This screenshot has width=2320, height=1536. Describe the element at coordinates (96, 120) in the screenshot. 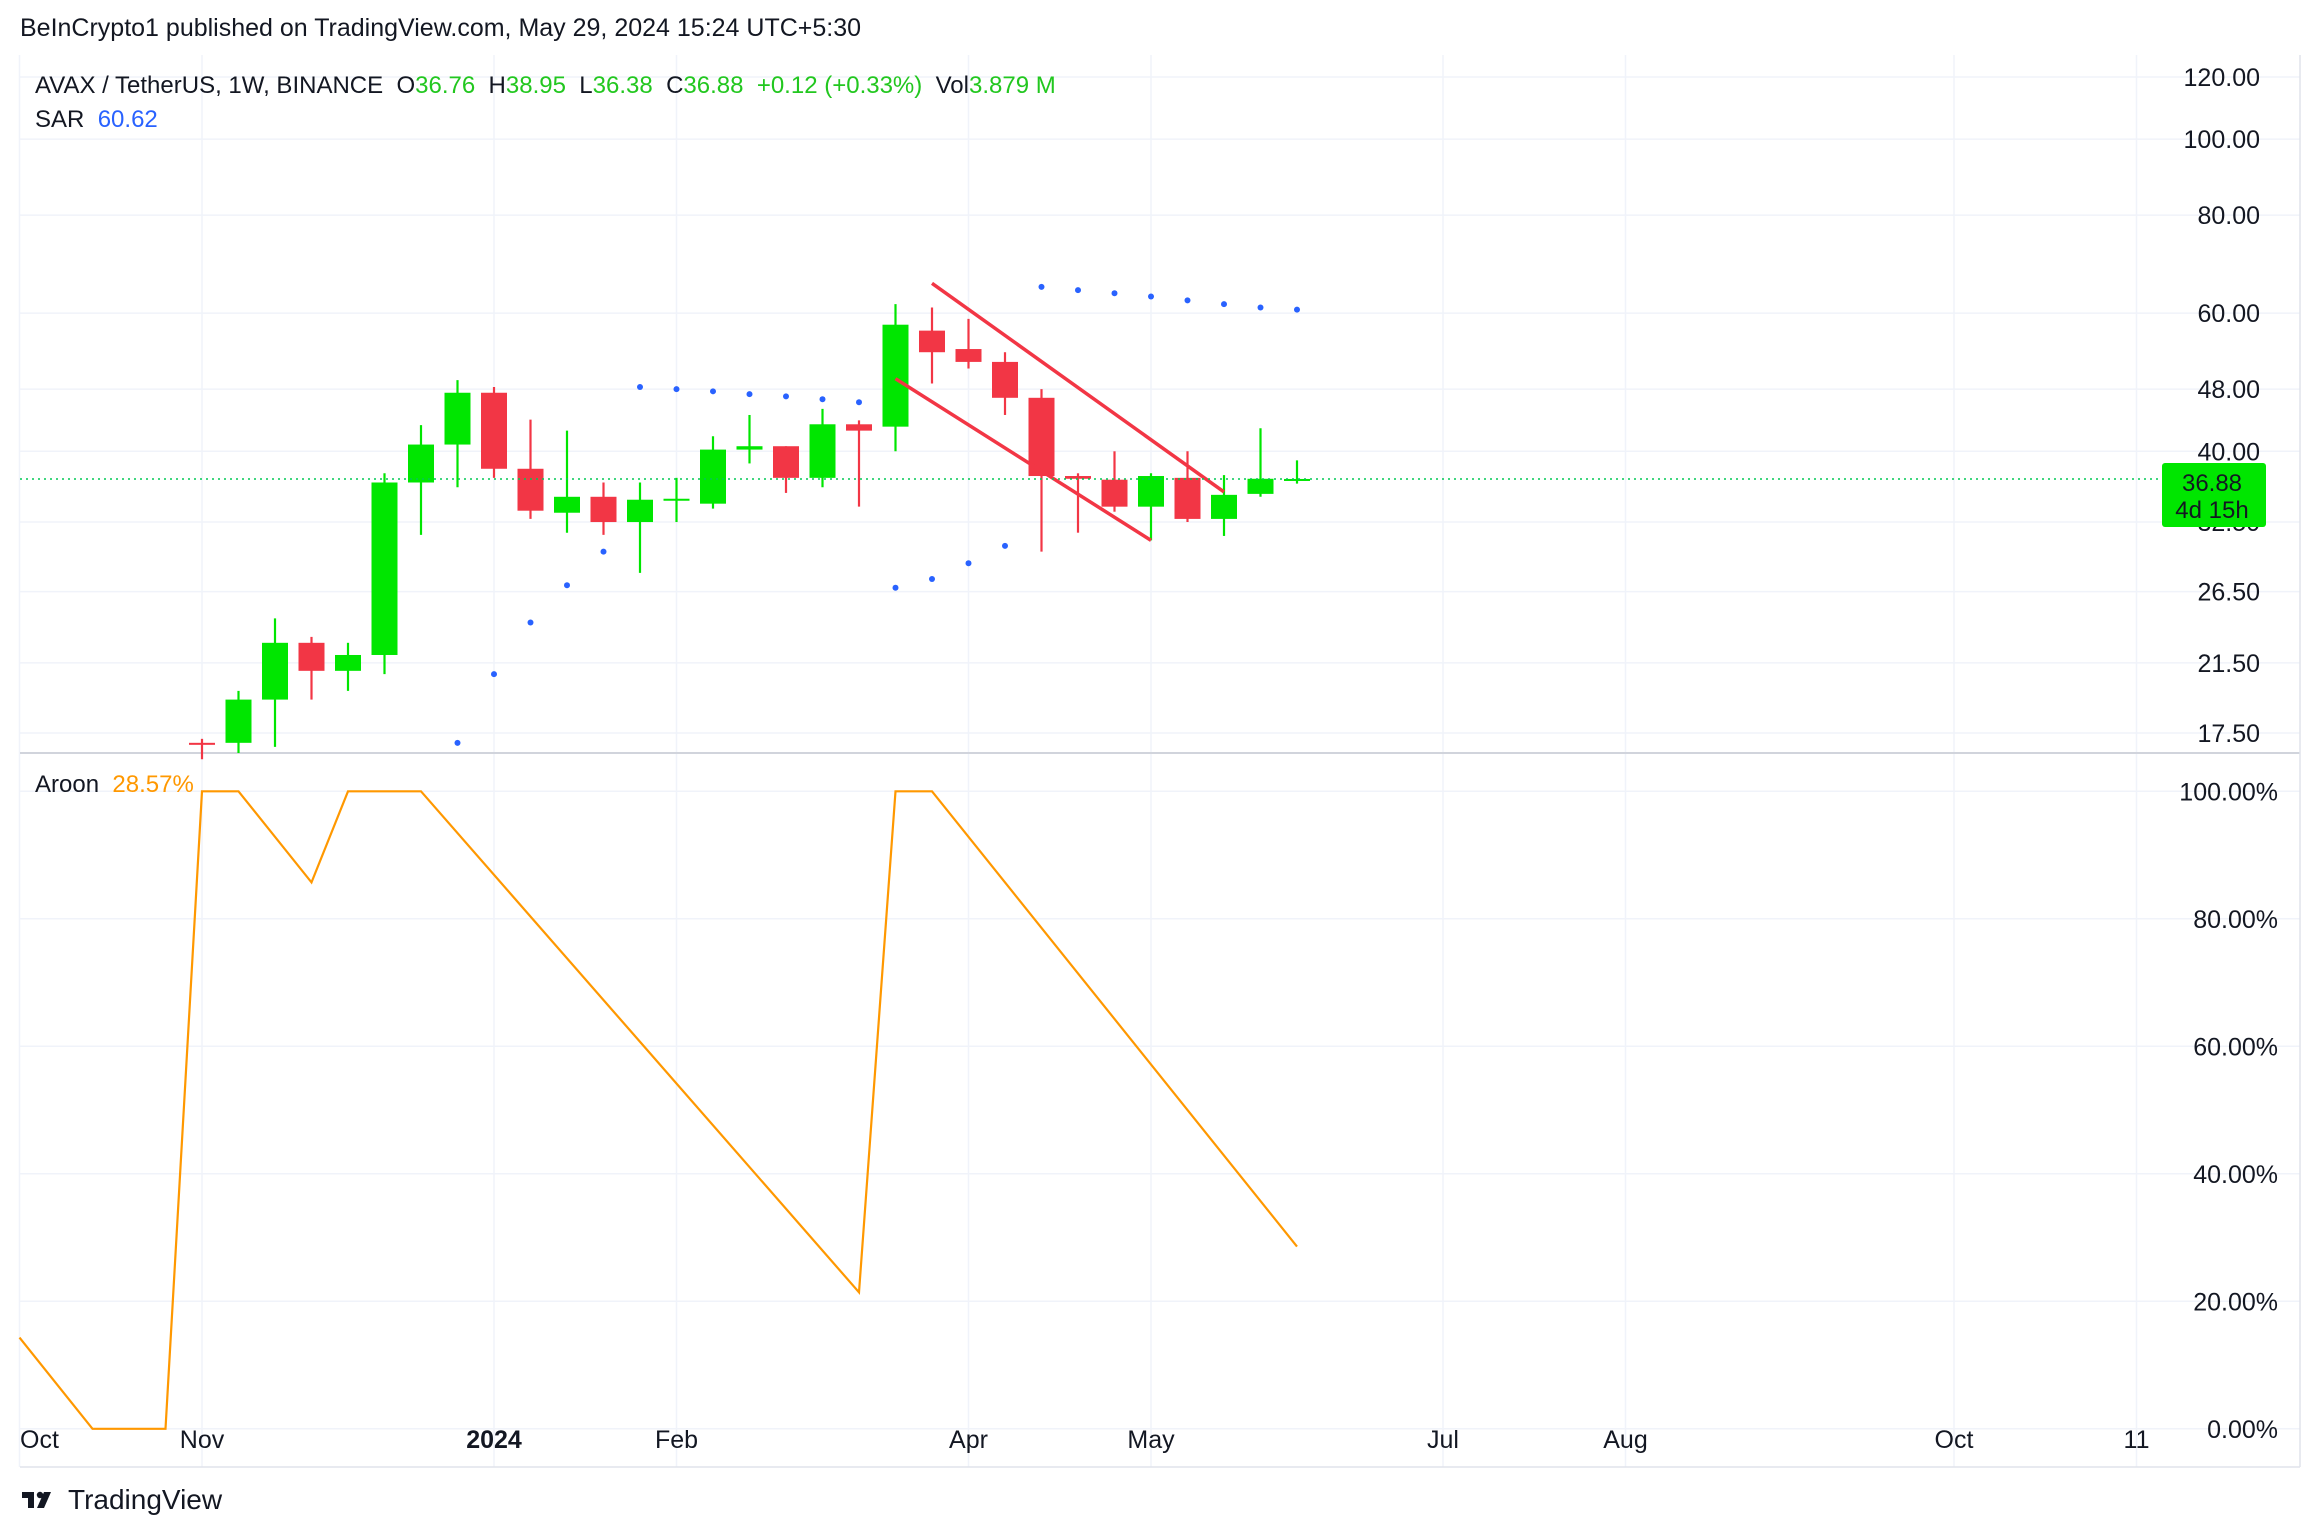

I see `sar-legend: SAR 60.62` at that location.